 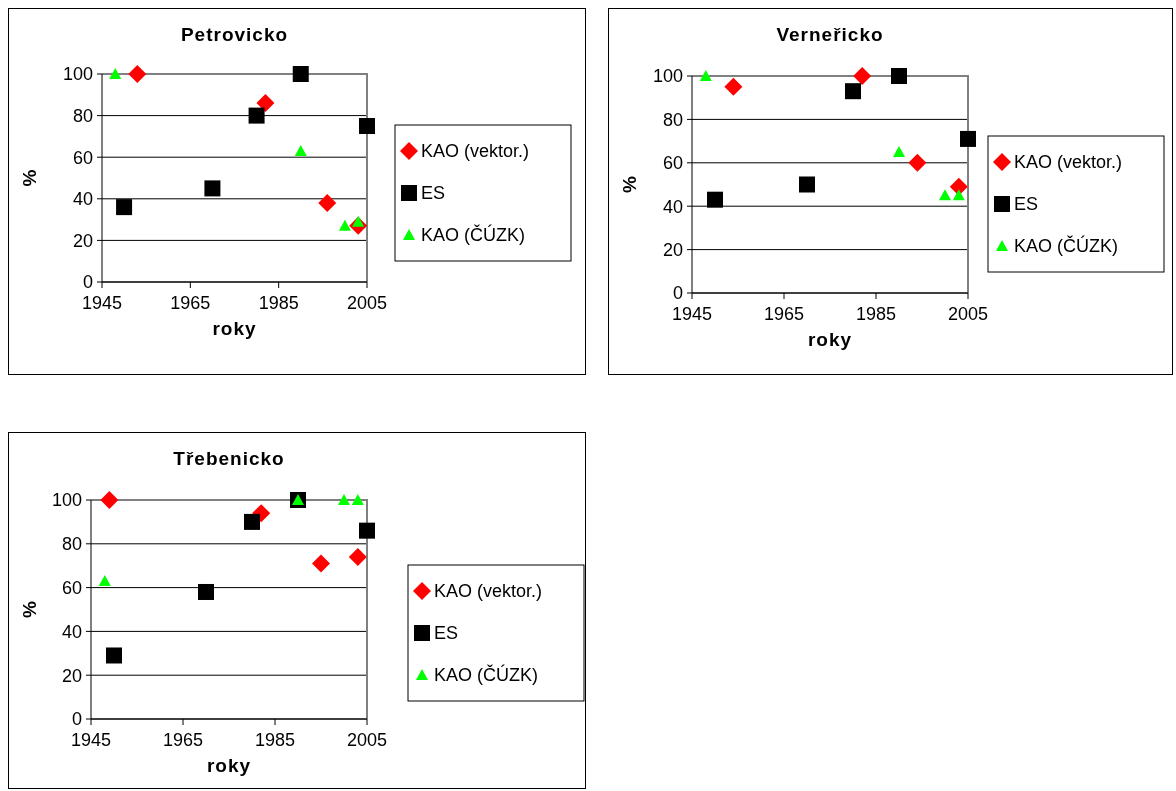 I want to click on chart-title: Třebenicko, so click(x=229, y=458).